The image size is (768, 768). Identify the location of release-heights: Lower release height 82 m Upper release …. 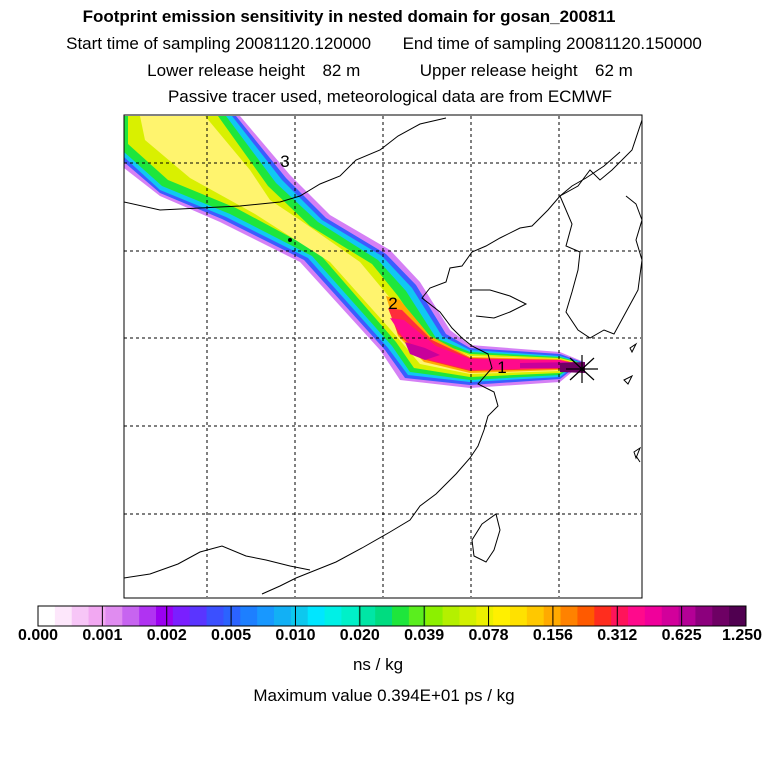
(387, 71).